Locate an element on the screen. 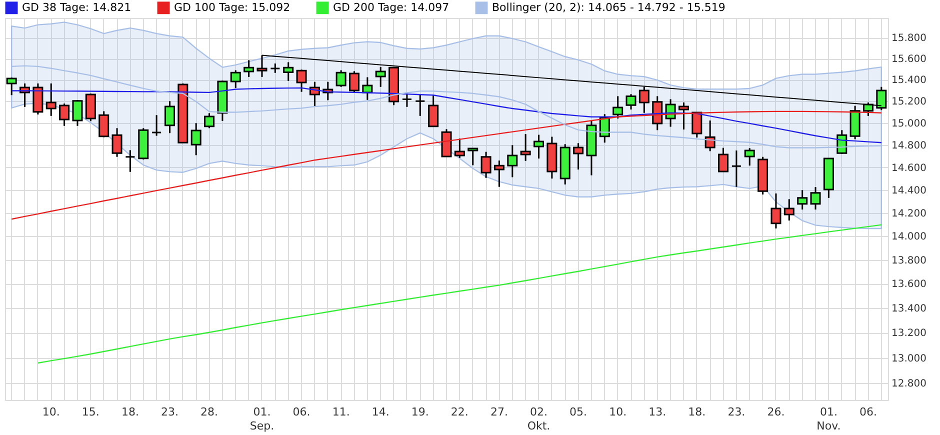 The image size is (940, 435). y-tick-label: 14.000 is located at coordinates (909, 237).